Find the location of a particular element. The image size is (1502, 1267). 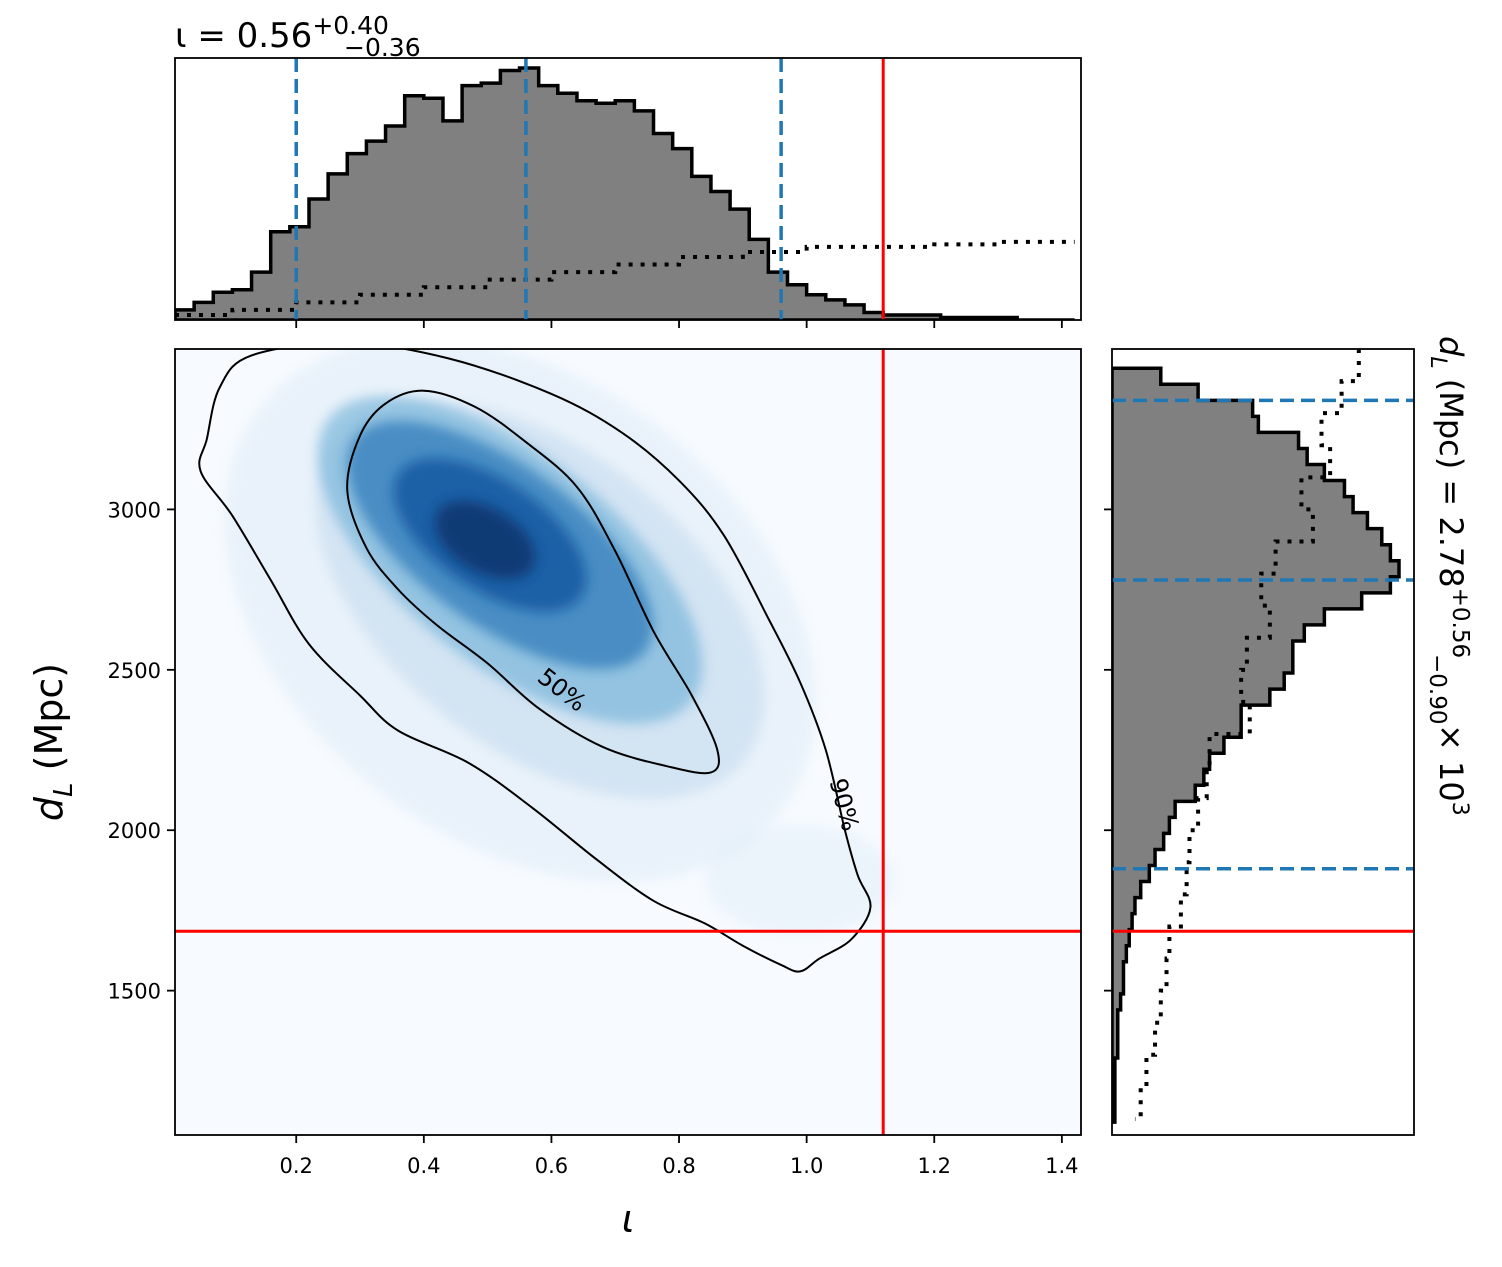

x-tick-label-0: 0.2 is located at coordinates (296, 1166).